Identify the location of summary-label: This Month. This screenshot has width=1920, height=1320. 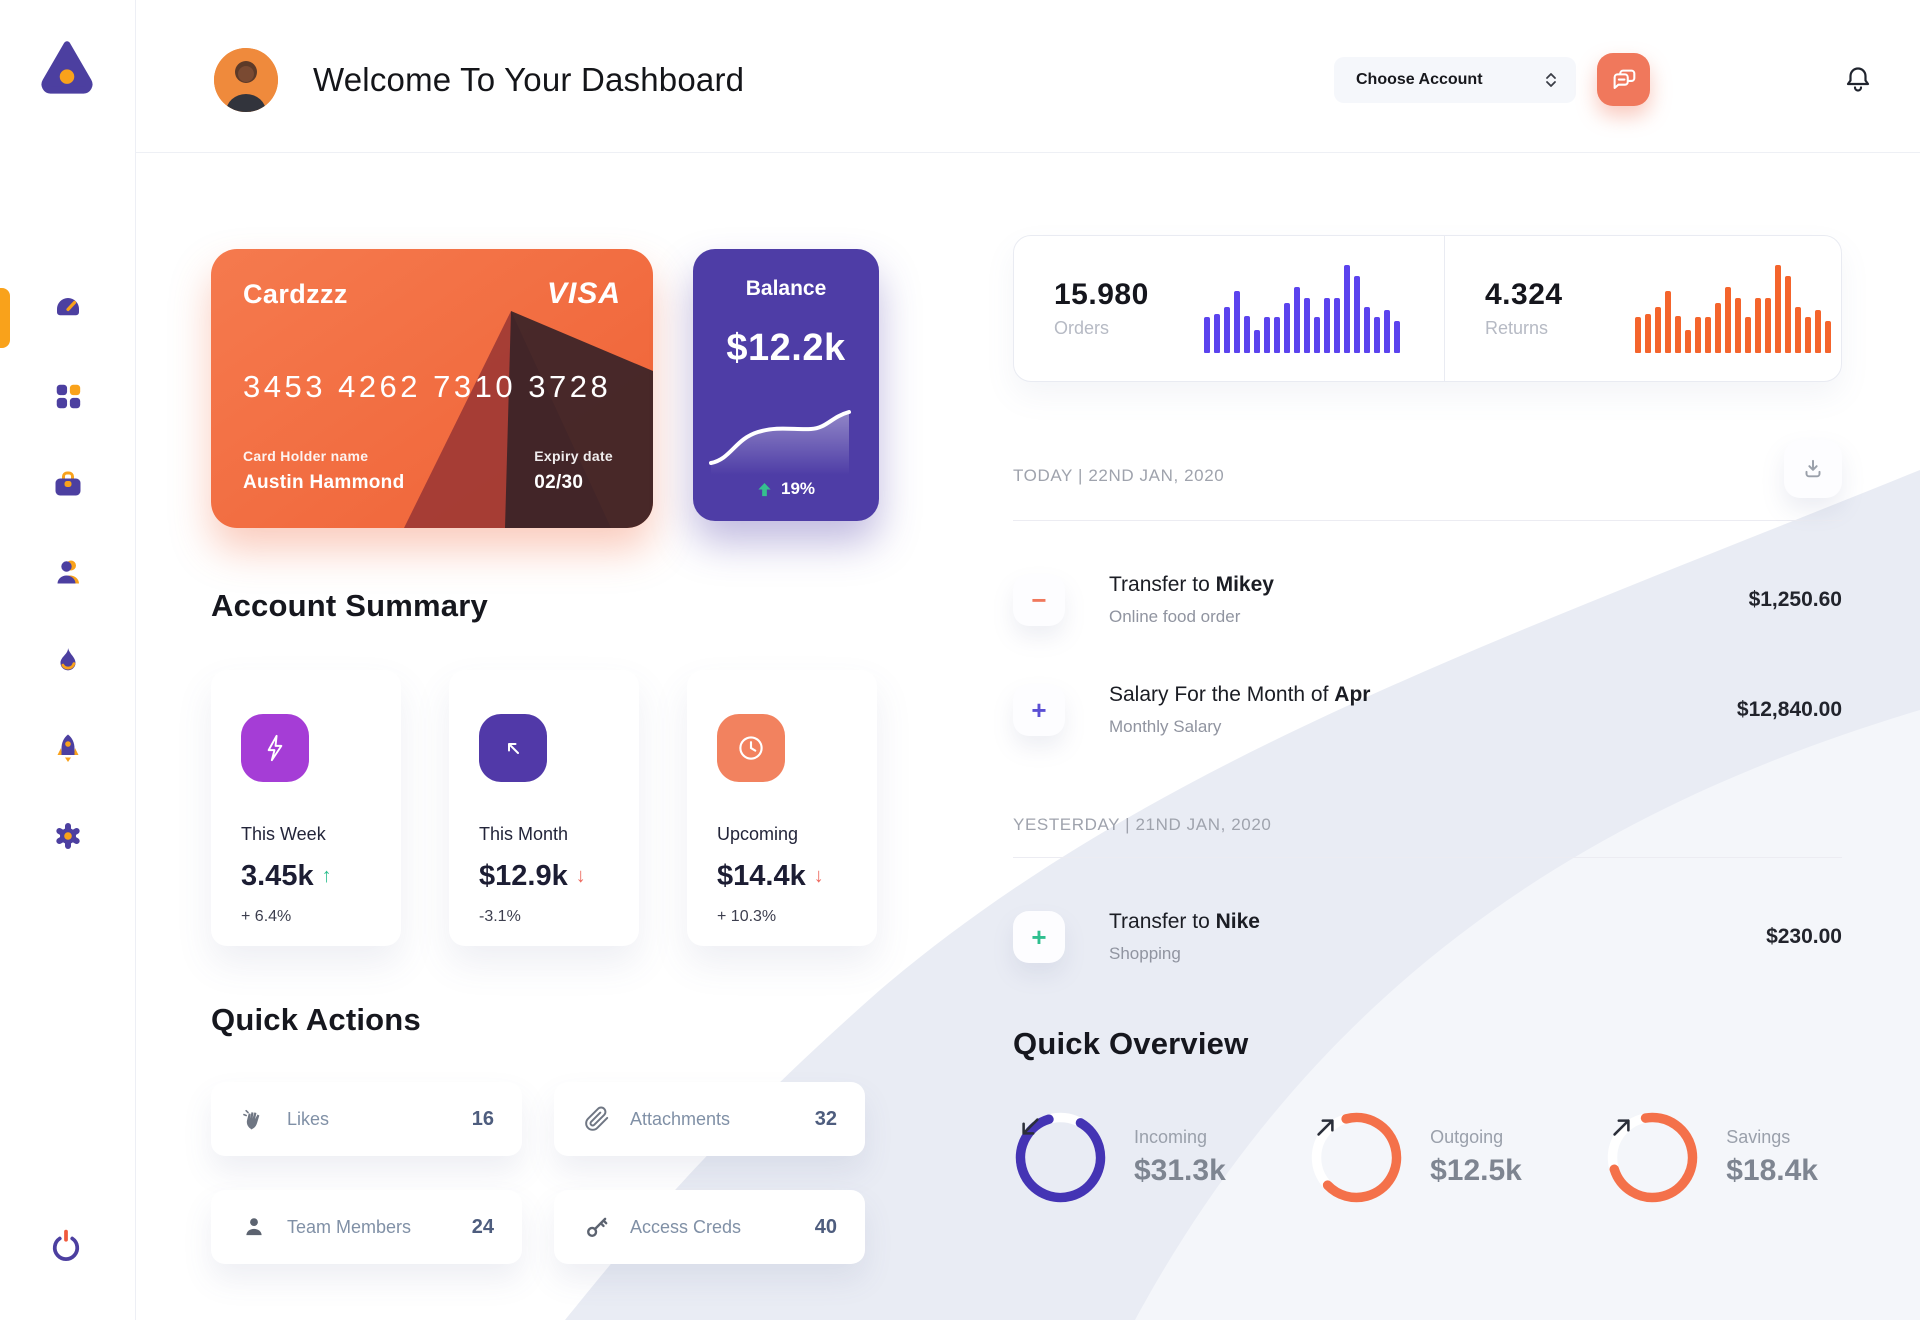
(524, 834).